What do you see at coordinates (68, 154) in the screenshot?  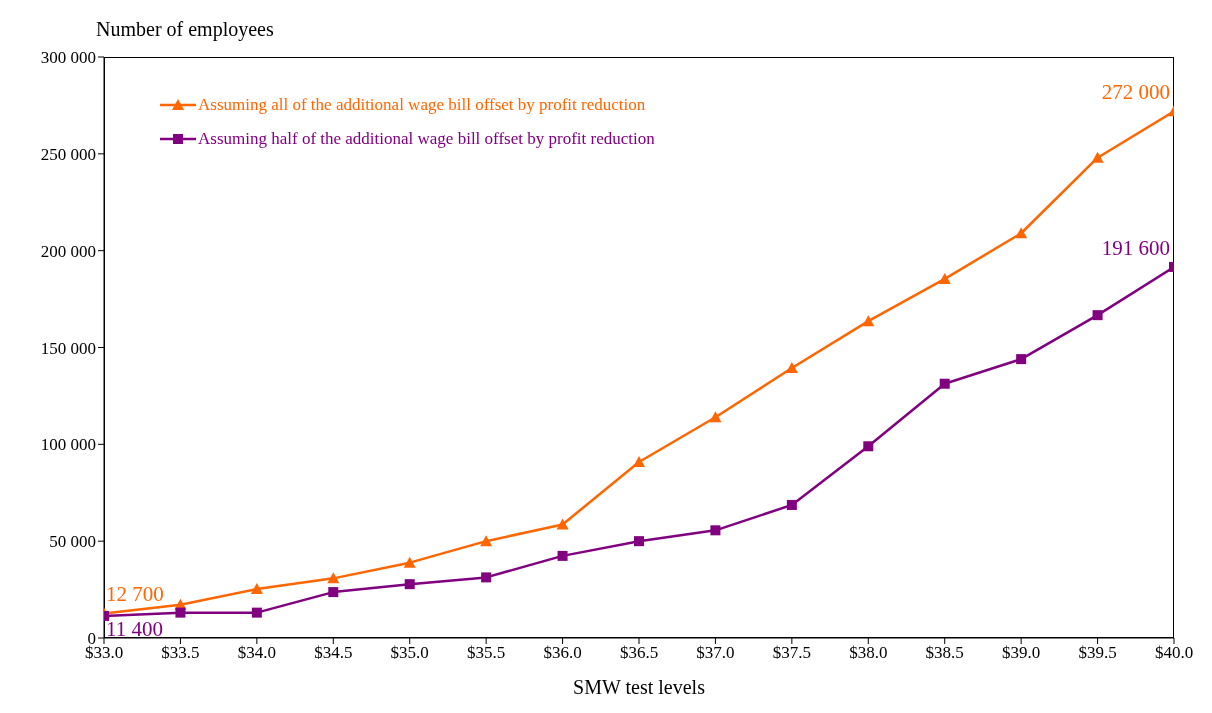 I see `y-tick-label: 250 000` at bounding box center [68, 154].